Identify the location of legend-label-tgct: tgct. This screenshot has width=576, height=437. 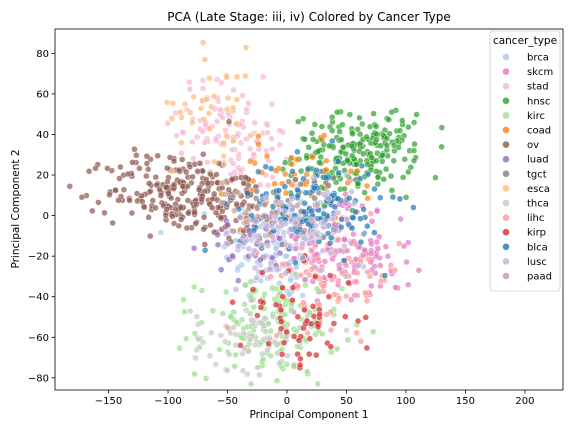
(537, 174).